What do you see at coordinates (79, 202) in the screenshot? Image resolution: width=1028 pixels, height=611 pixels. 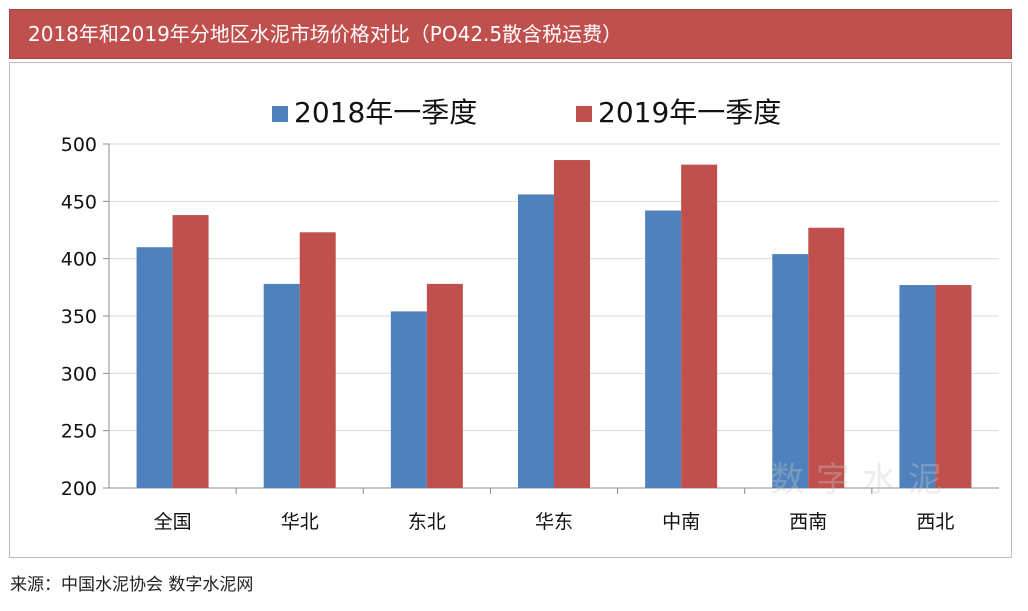 I see `y-tick-label: 450` at bounding box center [79, 202].